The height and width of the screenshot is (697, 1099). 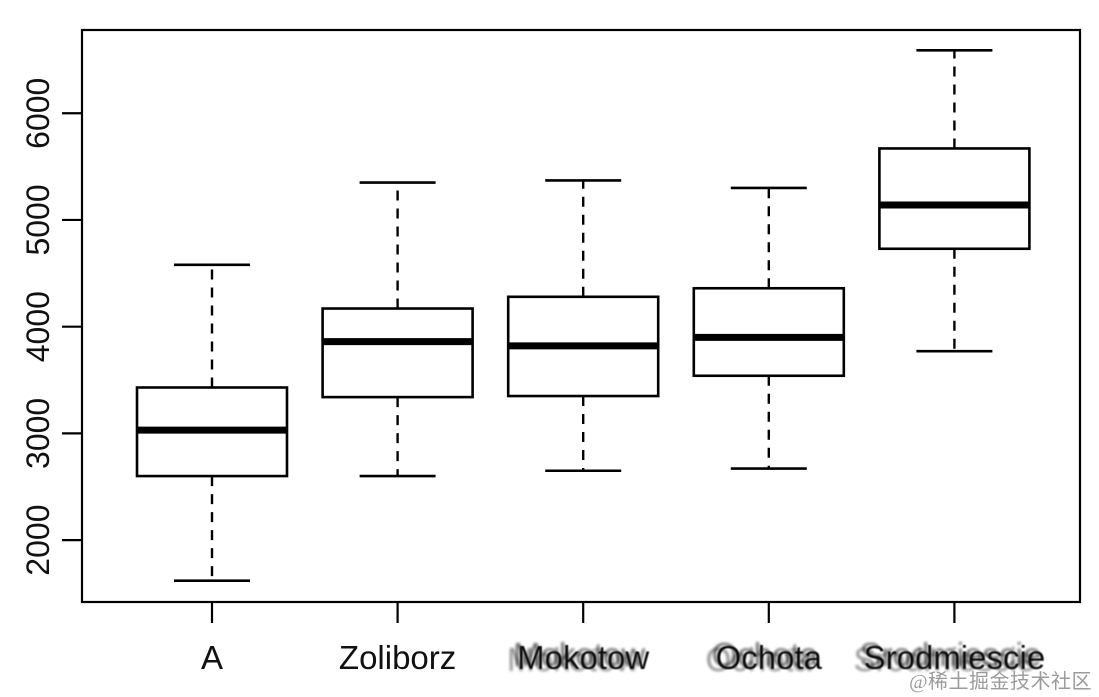 I want to click on y-axis-tick-label: 6000, so click(x=38, y=113).